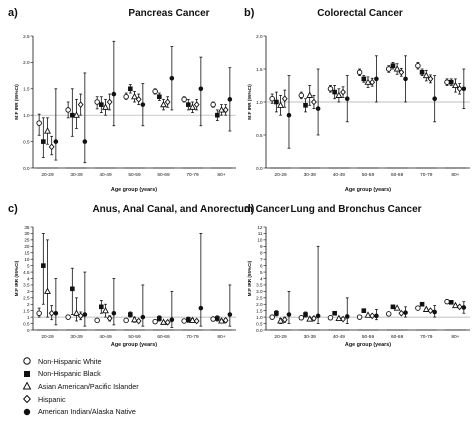 The height and width of the screenshot is (441, 474). Describe the element at coordinates (28, 330) in the screenshot. I see `y-tick-label: 0` at that location.